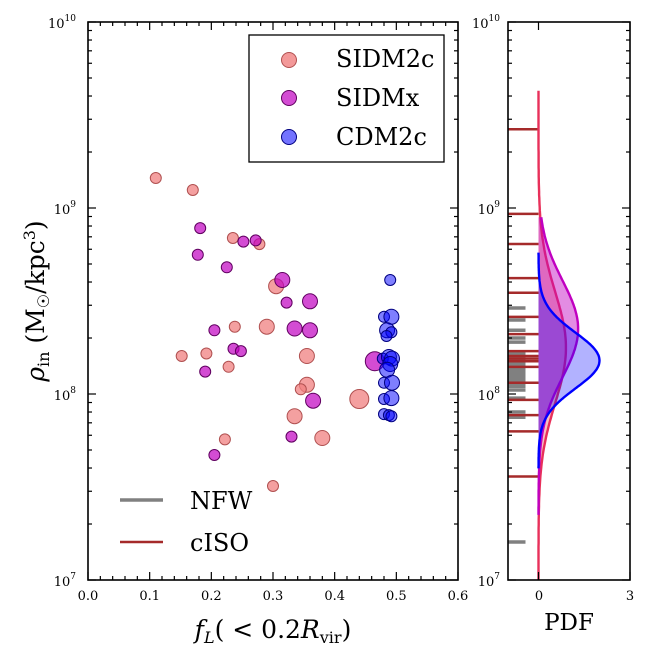 The width and height of the screenshot is (645, 653). I want to click on y-tick-label: 10¹⁰, so click(62, 23).